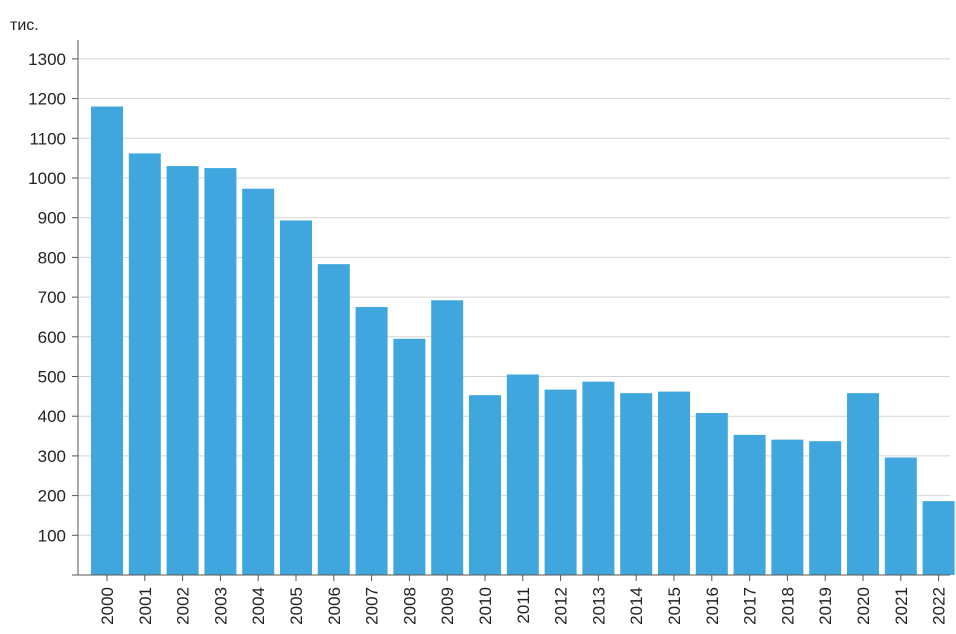 The height and width of the screenshot is (634, 956). Describe the element at coordinates (711, 494) in the screenshot. I see `bar-2016` at that location.